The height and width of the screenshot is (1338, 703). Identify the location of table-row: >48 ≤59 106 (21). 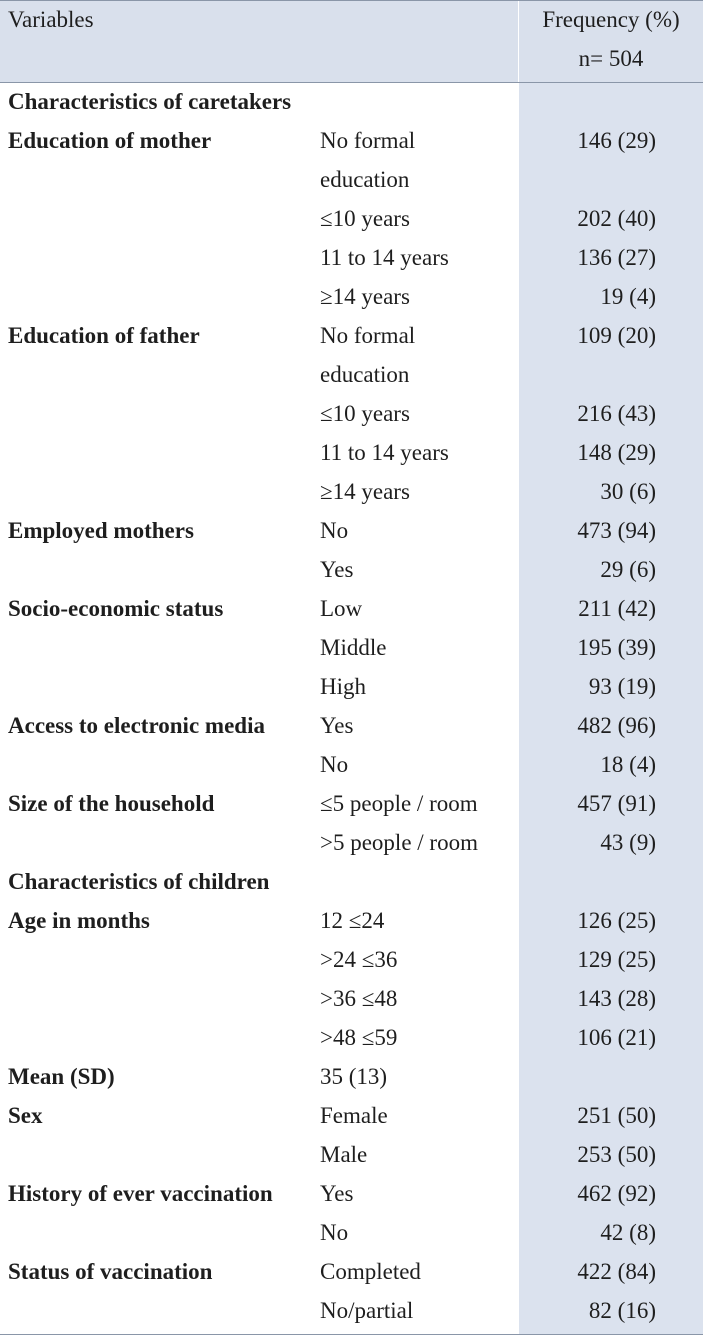
(351, 1038).